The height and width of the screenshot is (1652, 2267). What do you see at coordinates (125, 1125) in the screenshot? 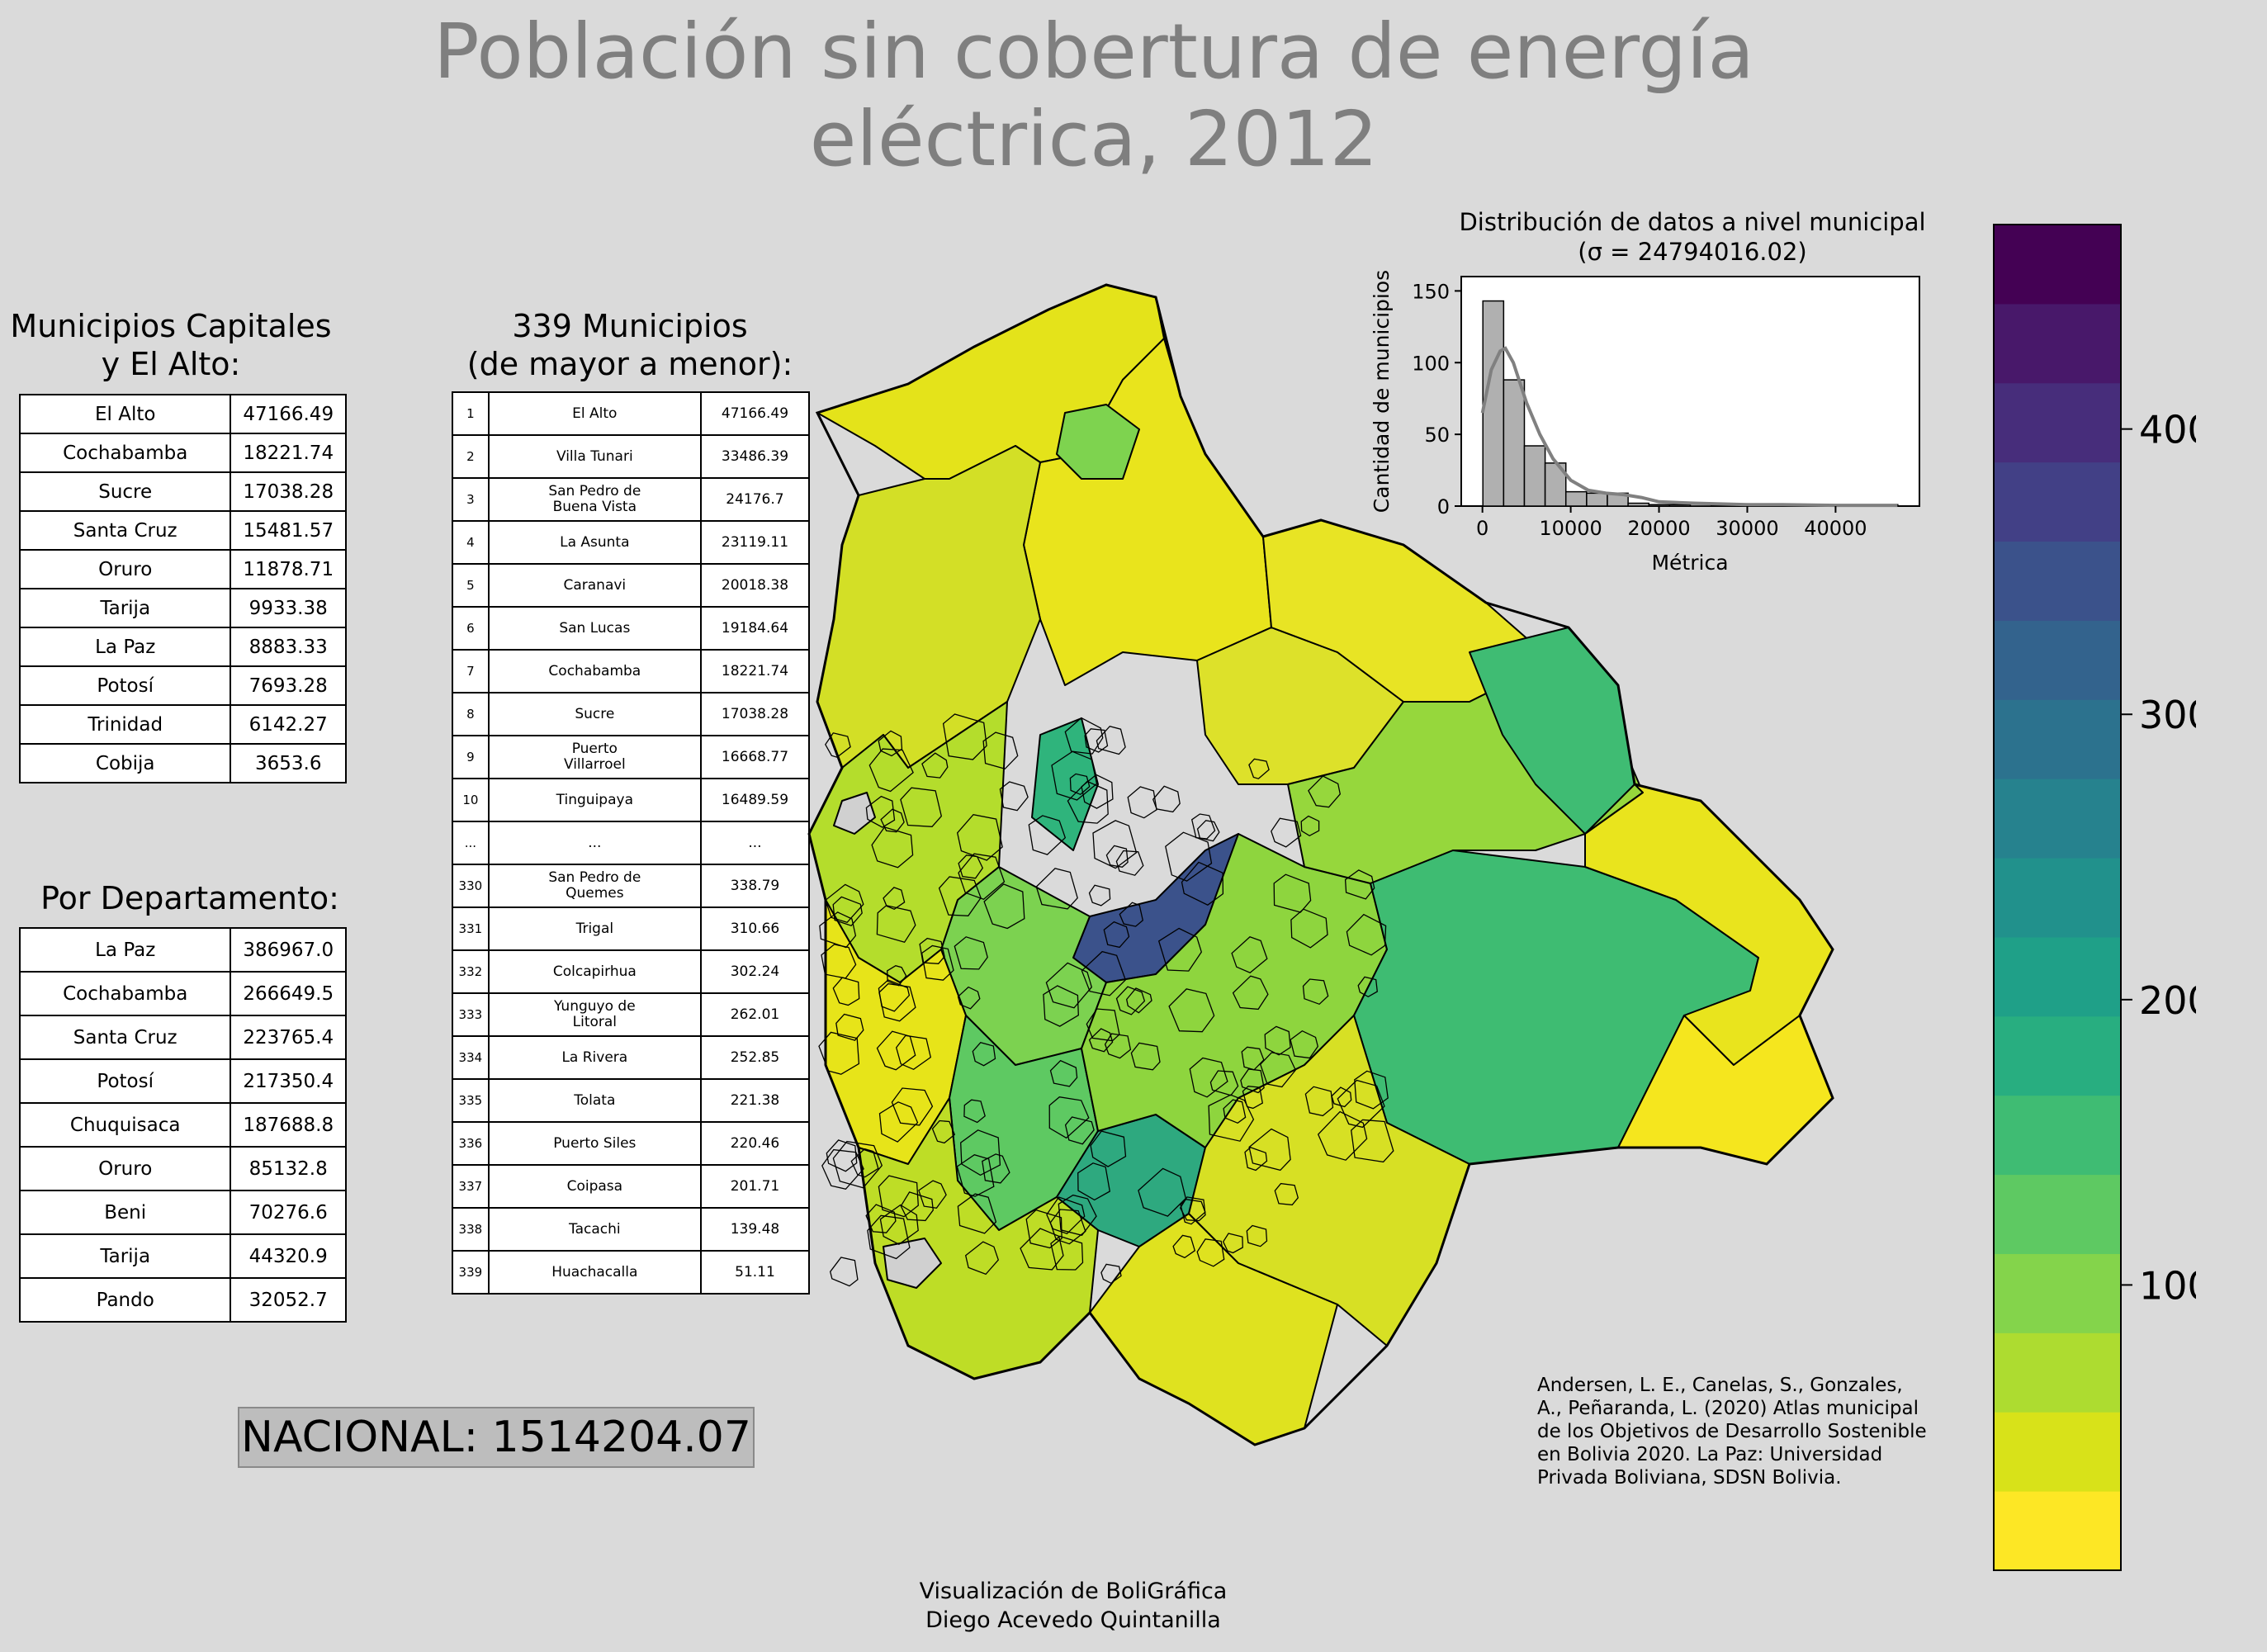
I see `table-cell-name: Chuquisaca` at bounding box center [125, 1125].